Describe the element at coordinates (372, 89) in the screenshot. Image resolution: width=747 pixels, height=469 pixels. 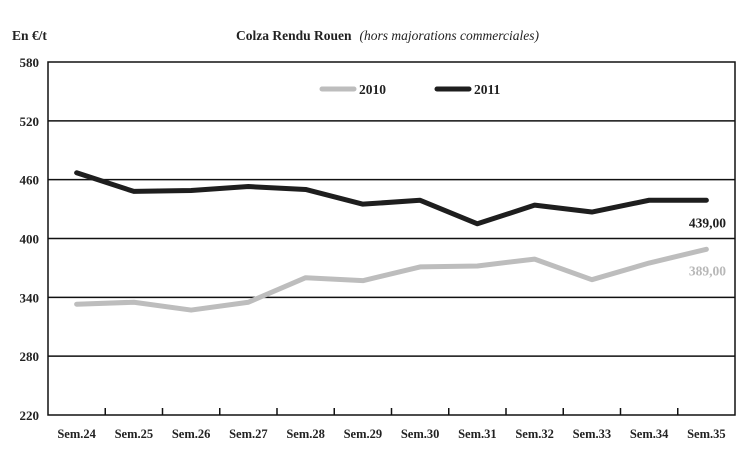
I see `legend-label: 2010` at that location.